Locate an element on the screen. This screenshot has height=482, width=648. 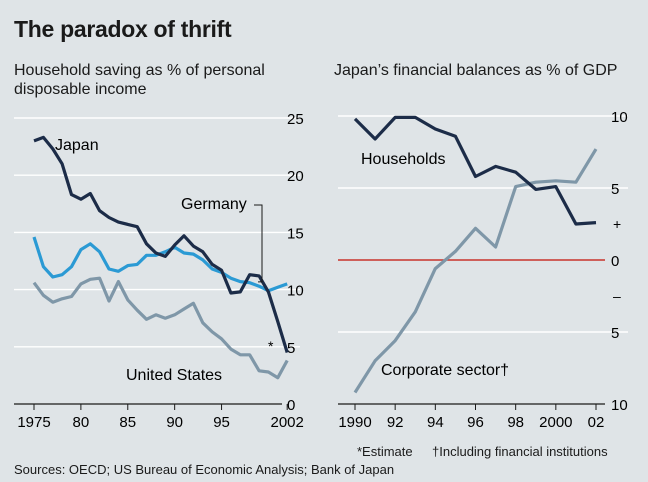
left-y-tick-label: 0 is located at coordinates (291, 405).